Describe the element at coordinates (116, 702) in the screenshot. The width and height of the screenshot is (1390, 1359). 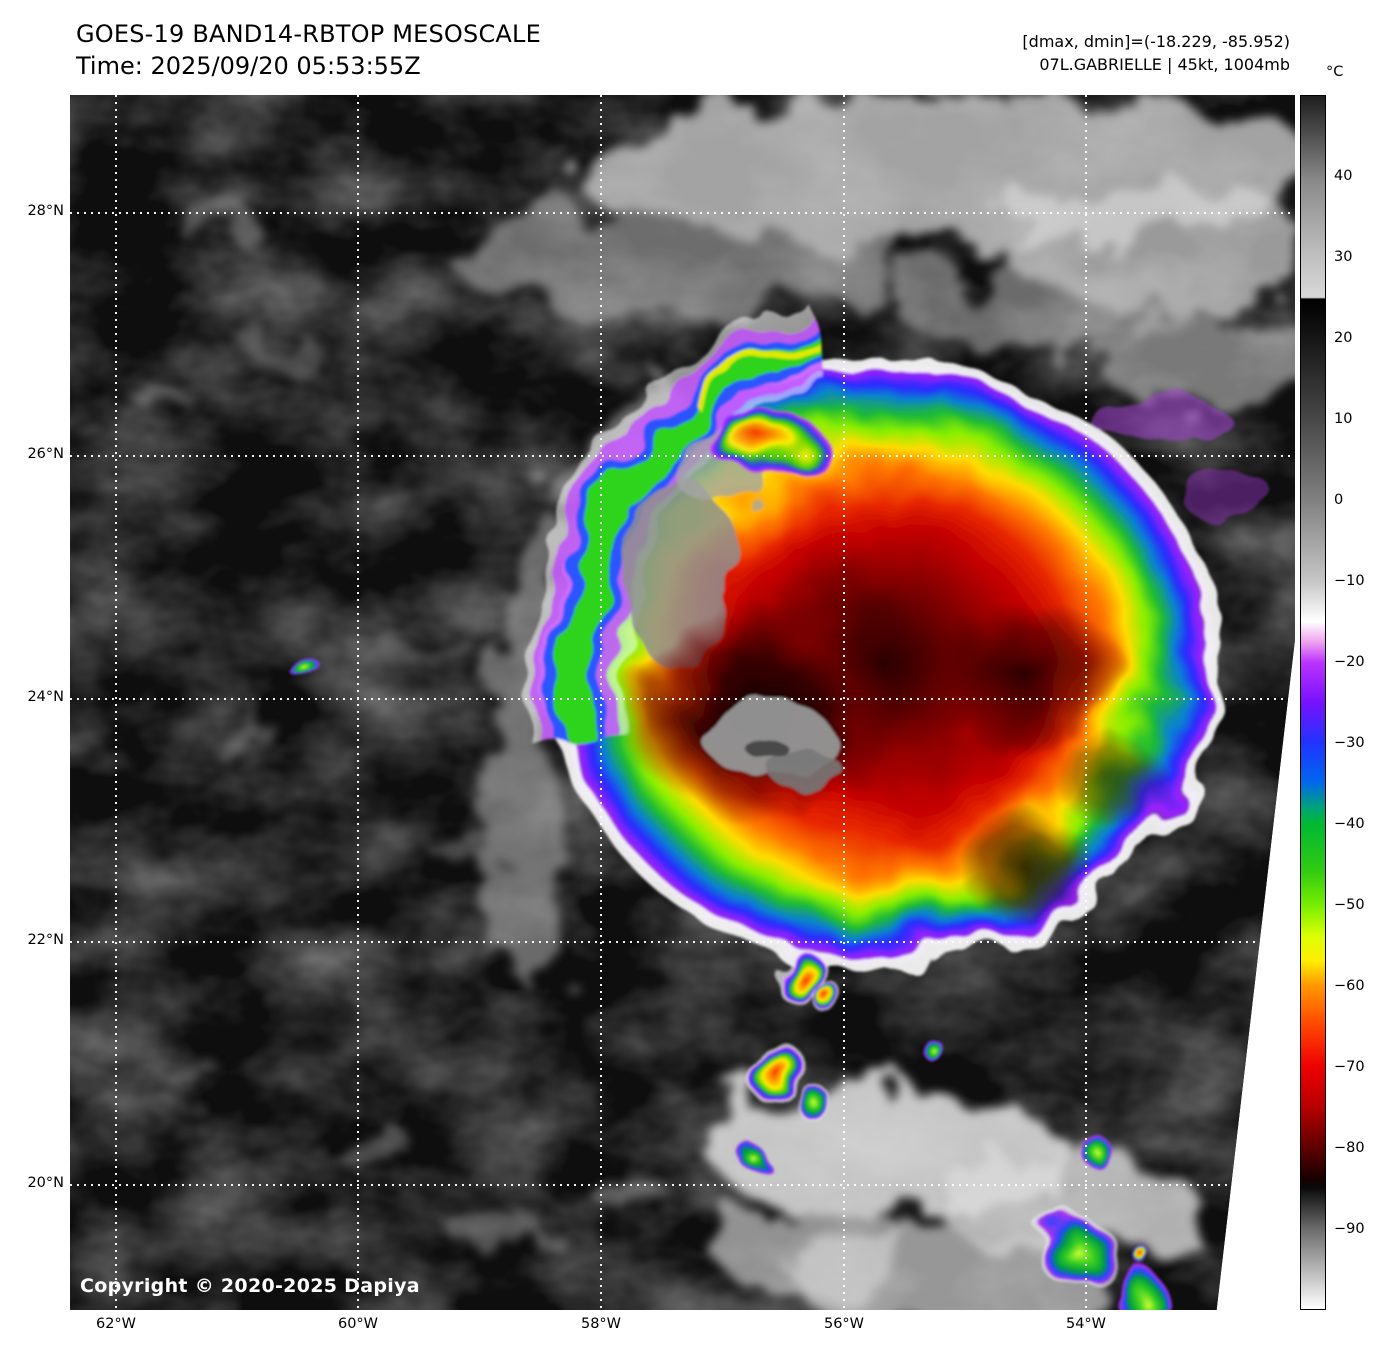
I see `gridline-lon-62w` at that location.